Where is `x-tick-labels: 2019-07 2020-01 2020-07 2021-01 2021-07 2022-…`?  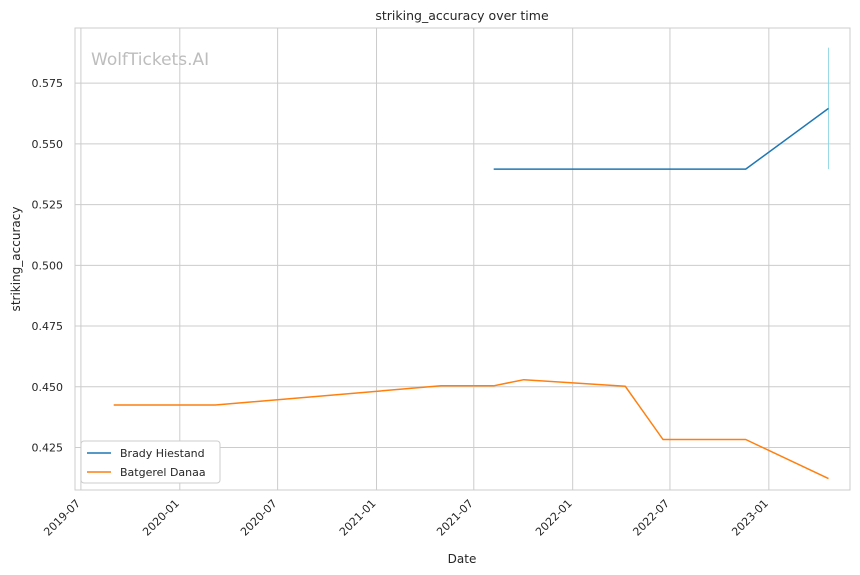
x-tick-labels: 2019-07 2020-01 2020-07 2021-01 2021-07 2022-… is located at coordinates (406, 518).